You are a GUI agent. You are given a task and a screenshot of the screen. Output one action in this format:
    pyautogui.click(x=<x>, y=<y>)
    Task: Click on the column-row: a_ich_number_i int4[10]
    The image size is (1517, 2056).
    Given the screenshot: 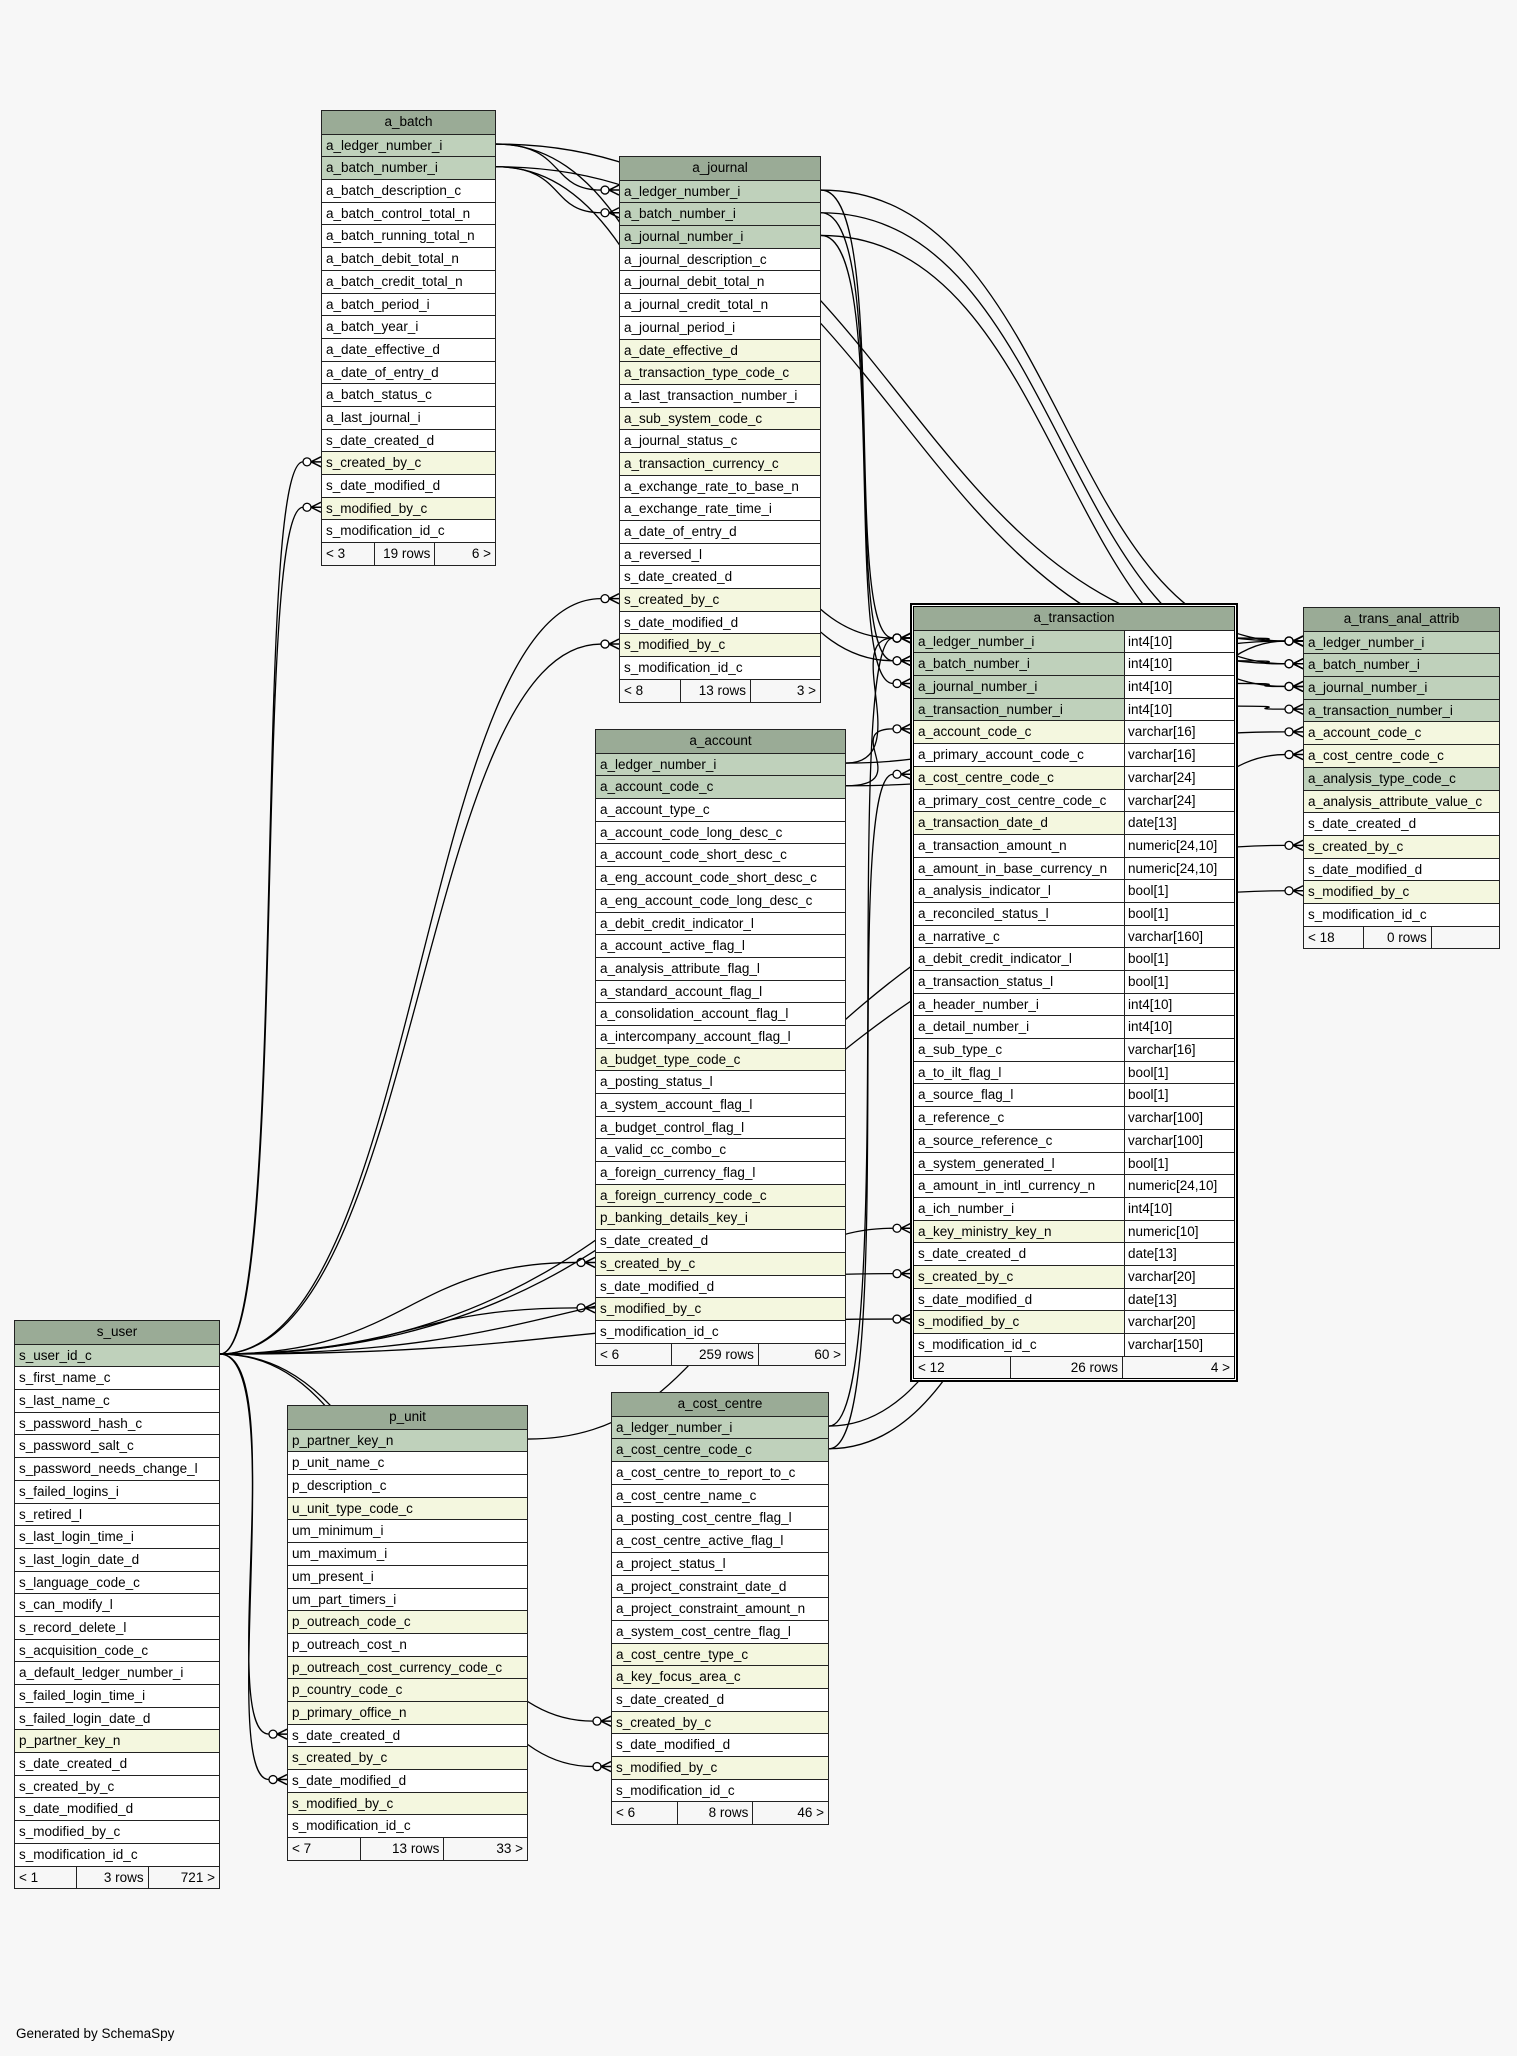 What is the action you would take?
    pyautogui.click(x=1074, y=1208)
    